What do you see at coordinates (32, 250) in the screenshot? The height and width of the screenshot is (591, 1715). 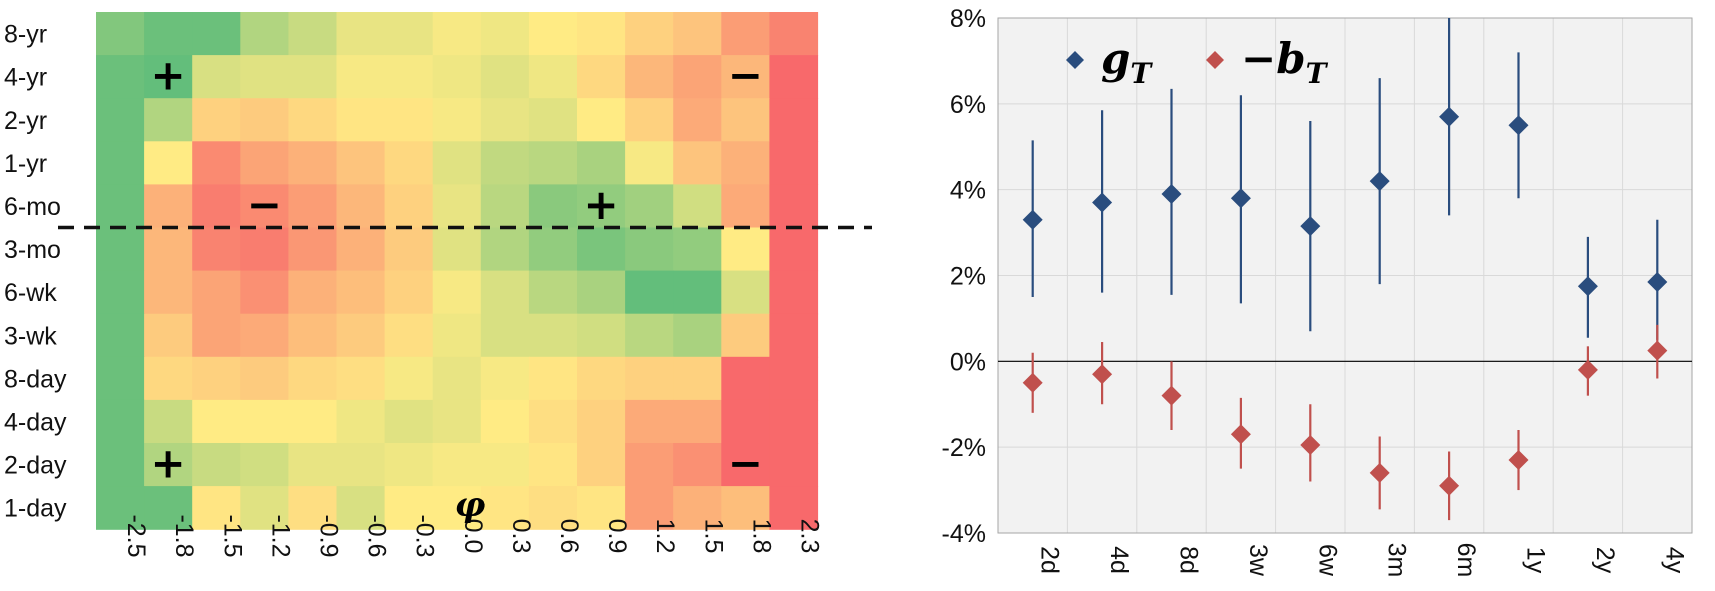 I see `row-label-3-mo: 3-mo` at bounding box center [32, 250].